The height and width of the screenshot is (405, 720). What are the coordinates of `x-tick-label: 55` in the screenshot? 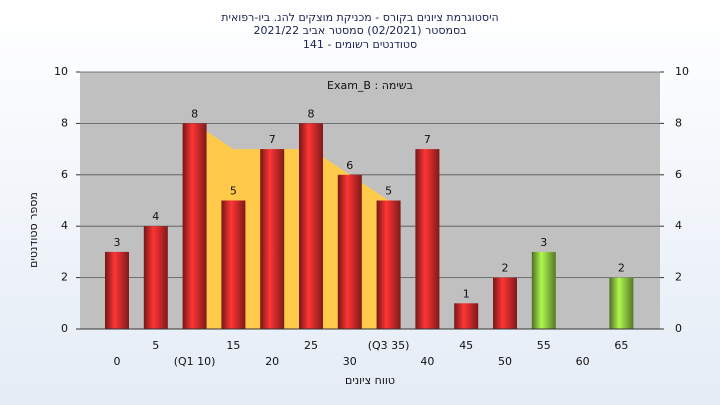 It's located at (544, 345).